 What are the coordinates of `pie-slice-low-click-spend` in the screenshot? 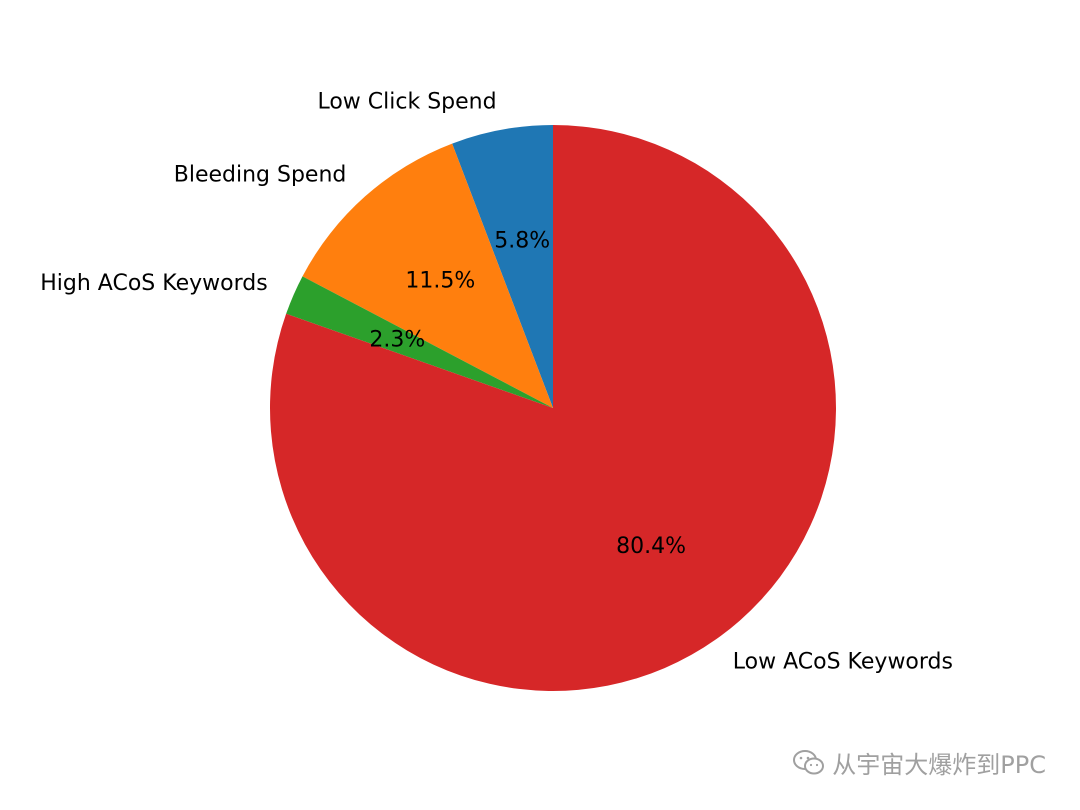 It's located at (502, 266).